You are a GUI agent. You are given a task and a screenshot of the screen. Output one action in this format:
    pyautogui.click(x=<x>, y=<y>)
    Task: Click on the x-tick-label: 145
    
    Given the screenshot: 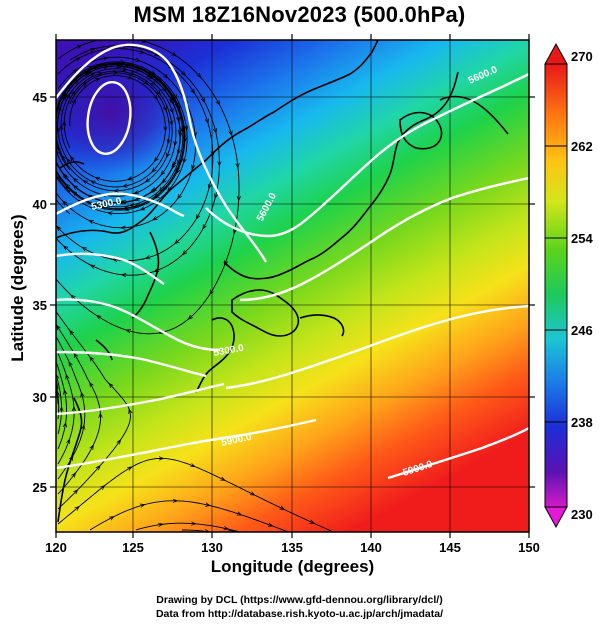 What is the action you would take?
    pyautogui.click(x=450, y=547)
    